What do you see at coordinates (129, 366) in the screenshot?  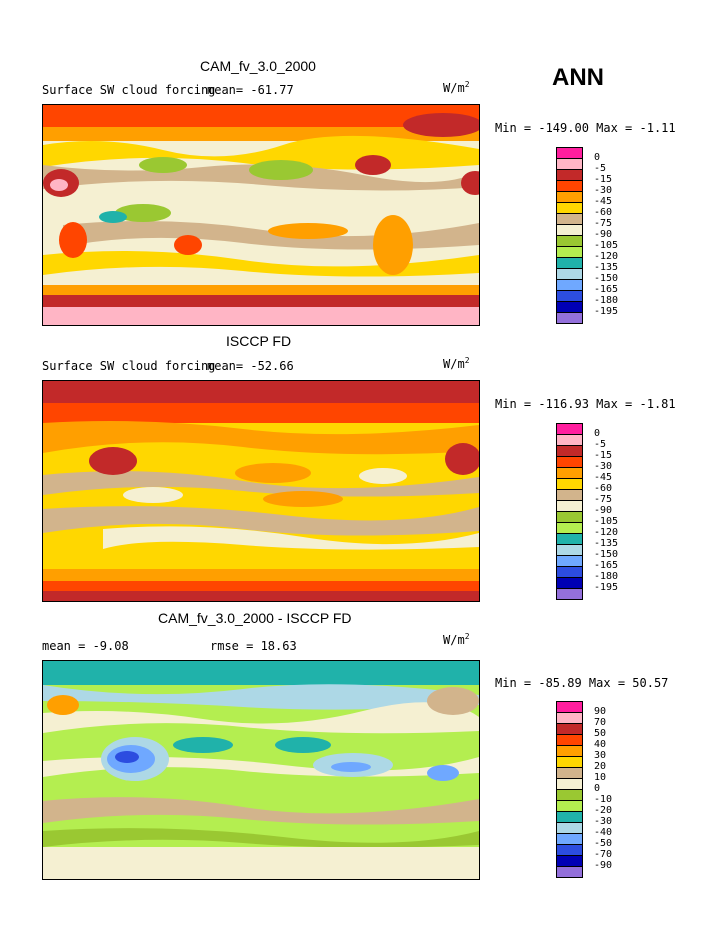 I see `panel-2-field-label: Surface SW cloud forcing` at bounding box center [129, 366].